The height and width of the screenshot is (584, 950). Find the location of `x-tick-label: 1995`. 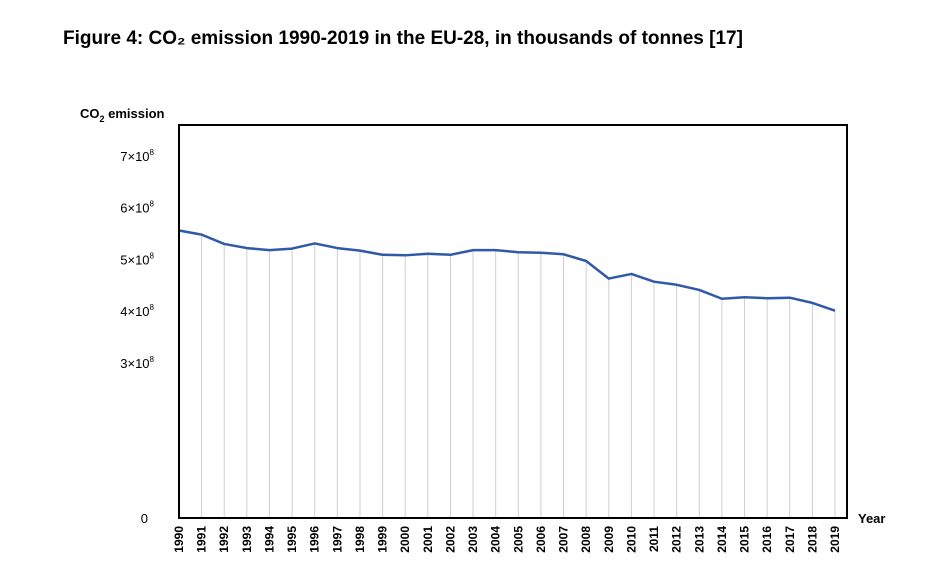

x-tick-label: 1995 is located at coordinates (292, 539).